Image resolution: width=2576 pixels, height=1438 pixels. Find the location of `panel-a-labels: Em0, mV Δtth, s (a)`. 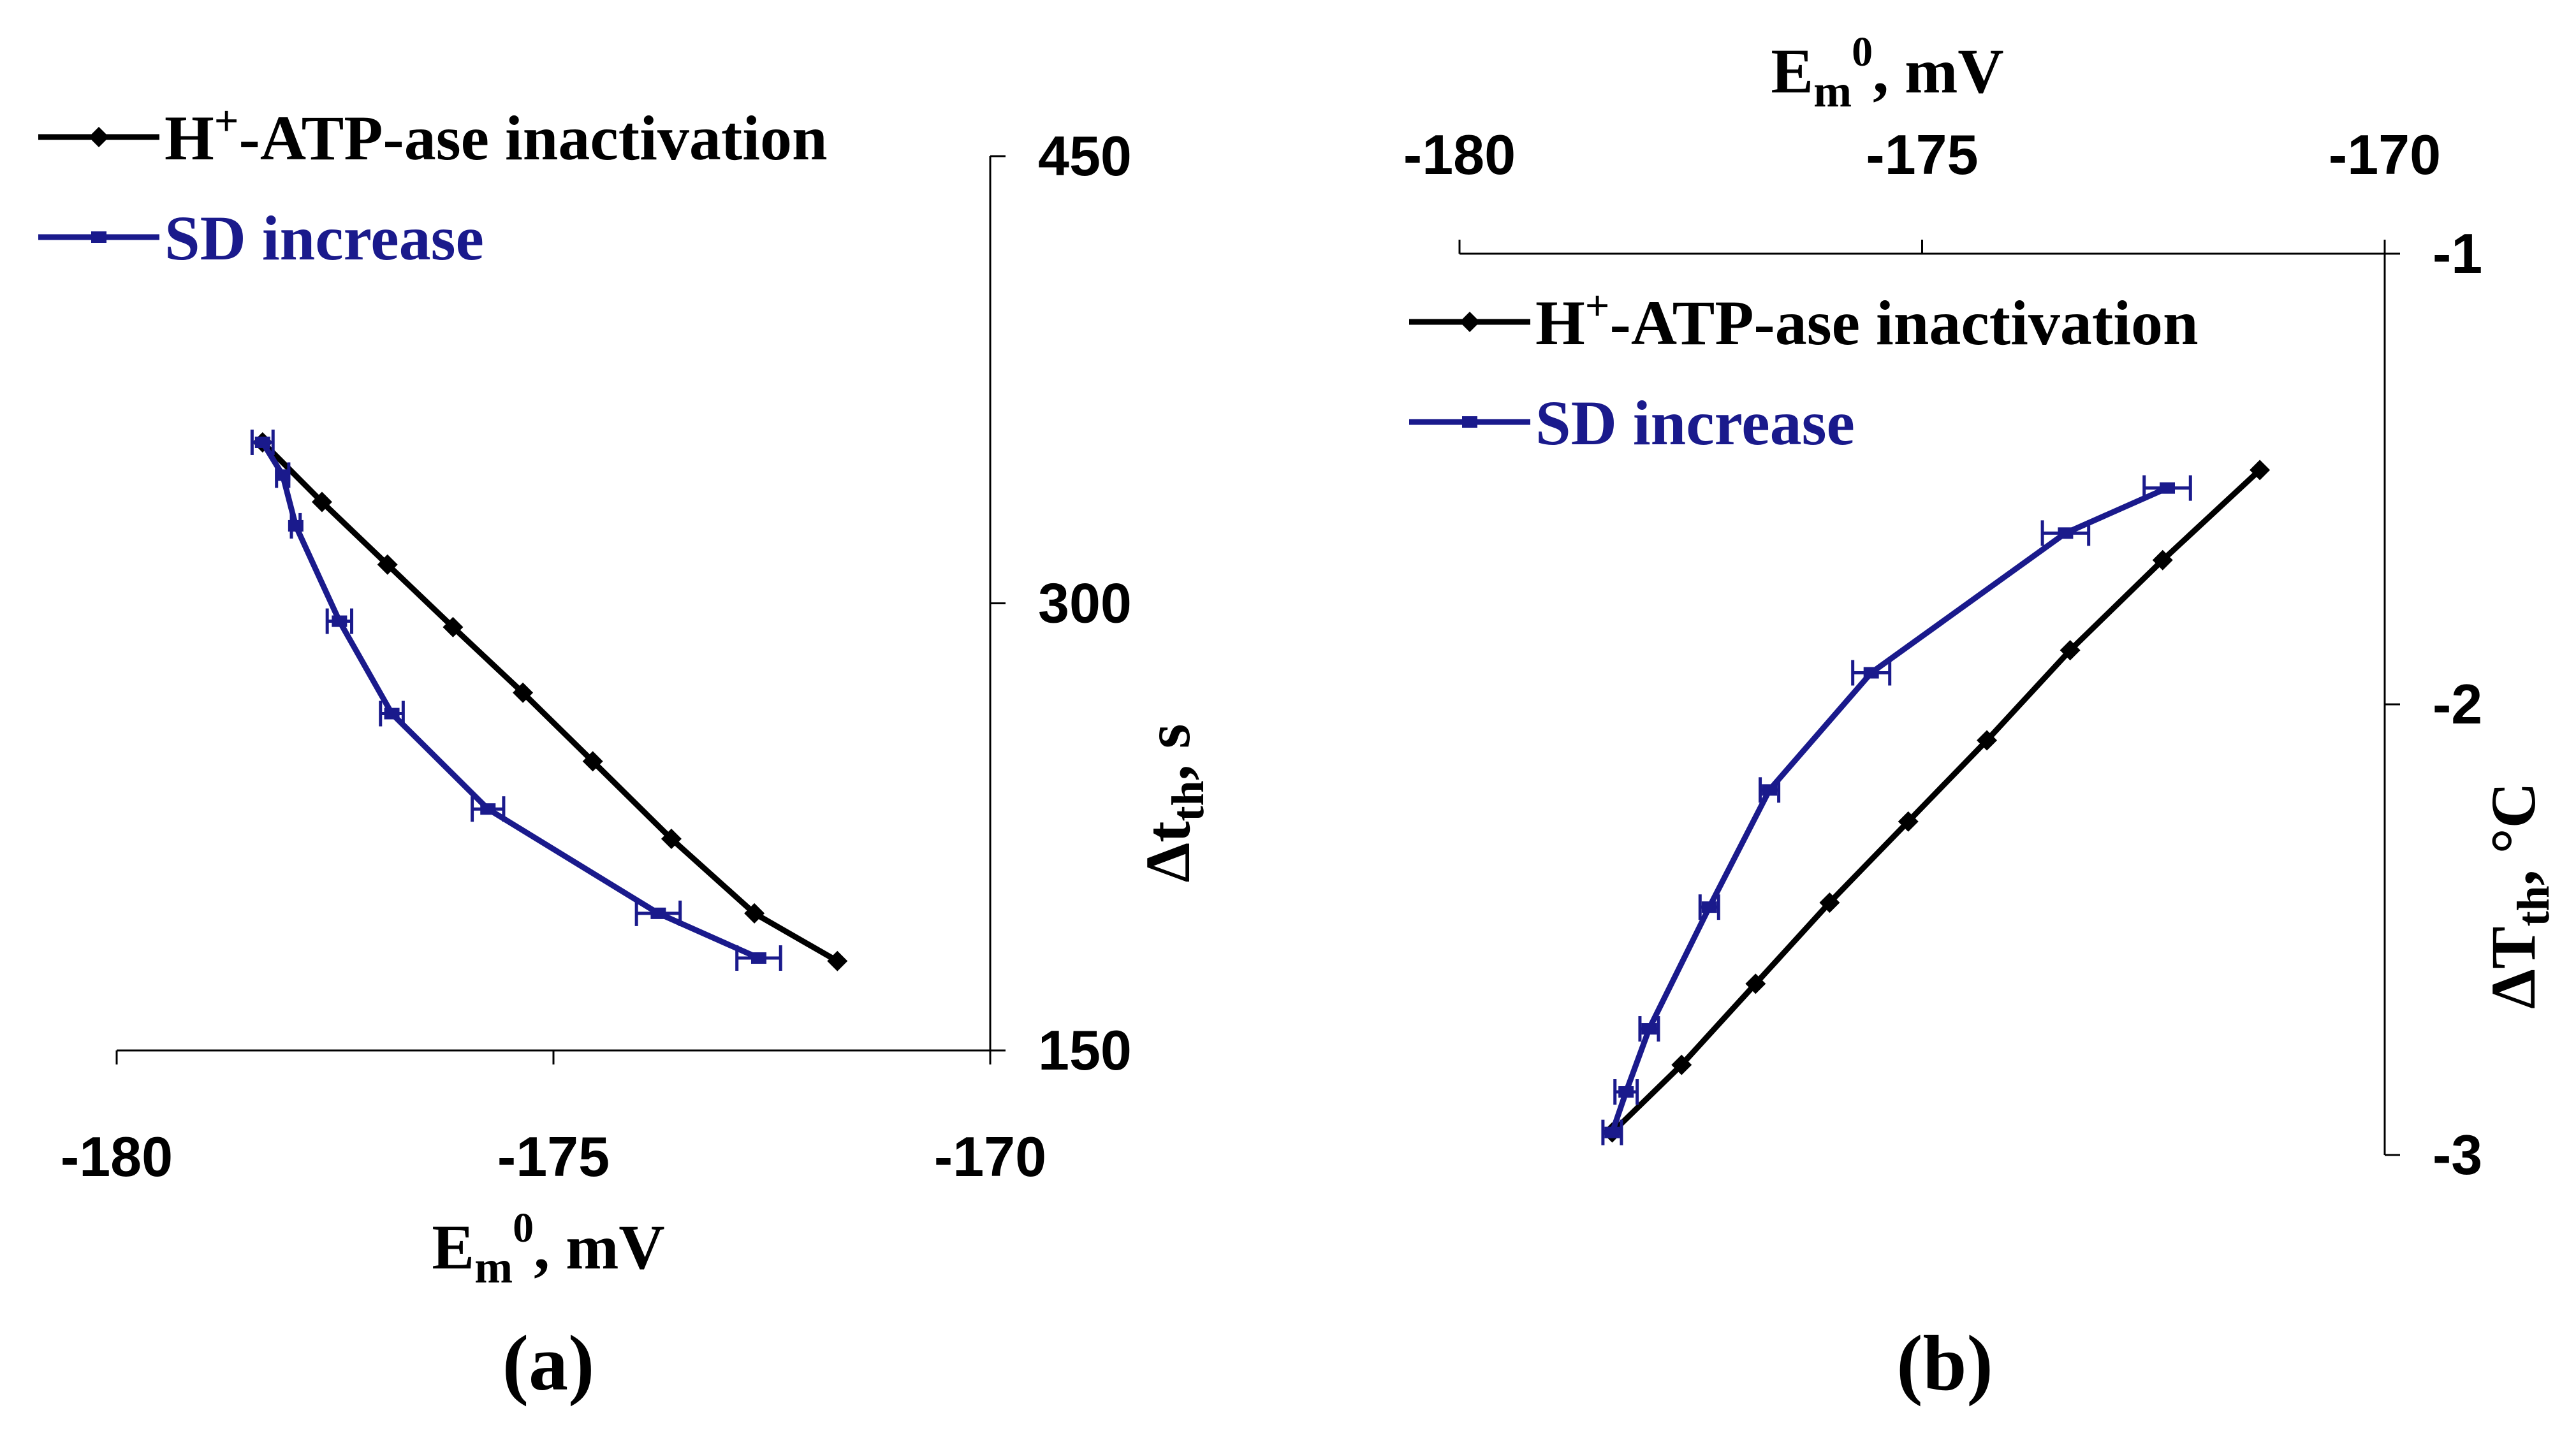

panel-a-labels: Em0, mV Δtth, s (a) is located at coordinates (822, 1065).